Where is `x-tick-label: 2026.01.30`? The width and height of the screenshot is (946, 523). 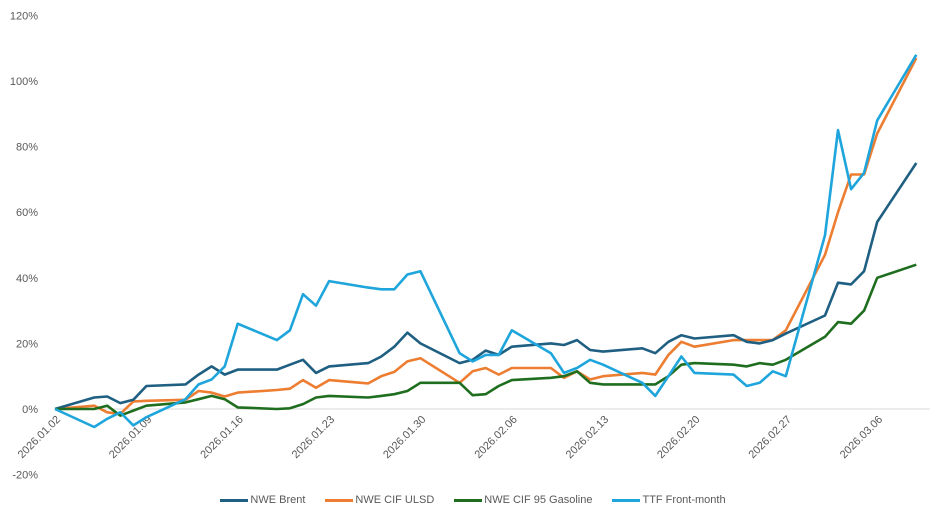 x-tick-label: 2026.01.30 is located at coordinates (404, 437).